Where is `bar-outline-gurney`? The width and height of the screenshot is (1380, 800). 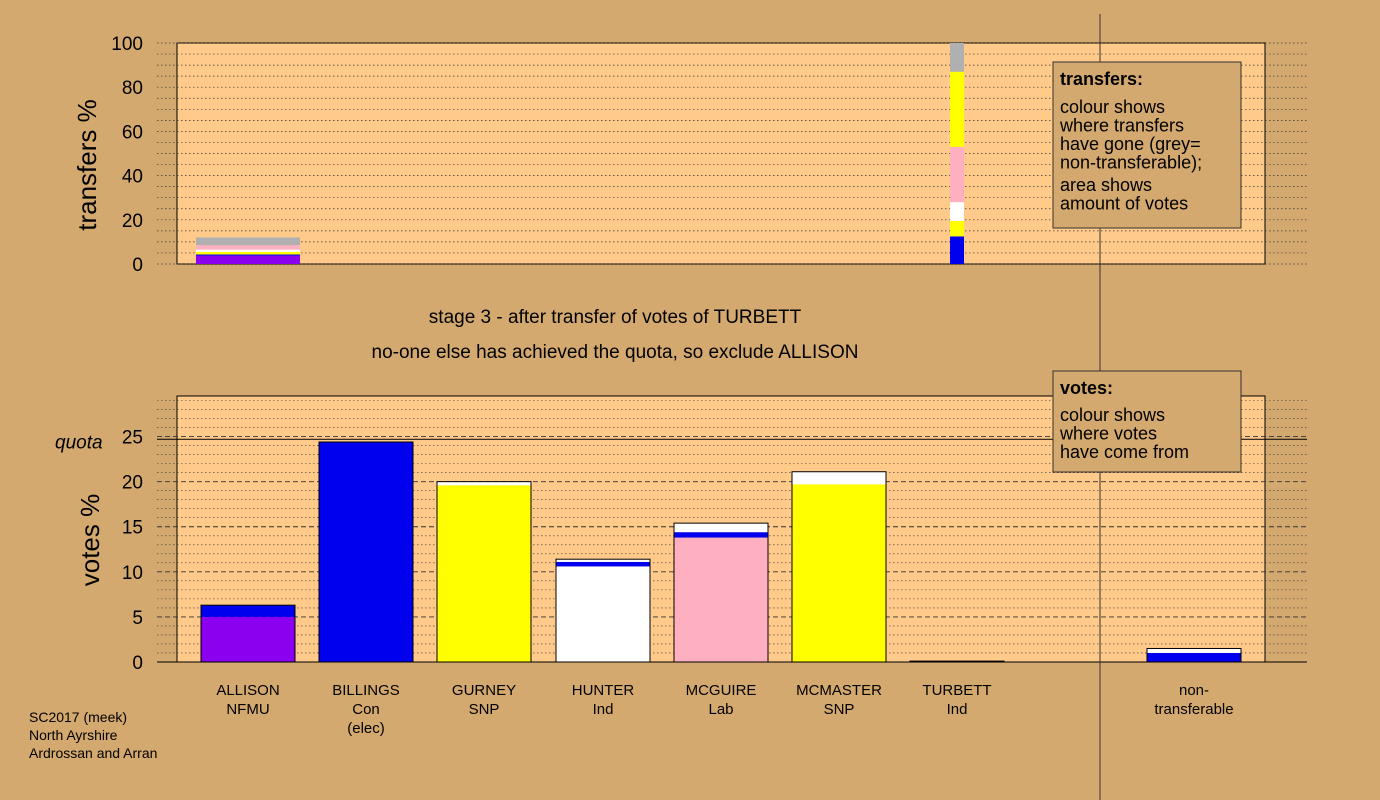
bar-outline-gurney is located at coordinates (484, 572).